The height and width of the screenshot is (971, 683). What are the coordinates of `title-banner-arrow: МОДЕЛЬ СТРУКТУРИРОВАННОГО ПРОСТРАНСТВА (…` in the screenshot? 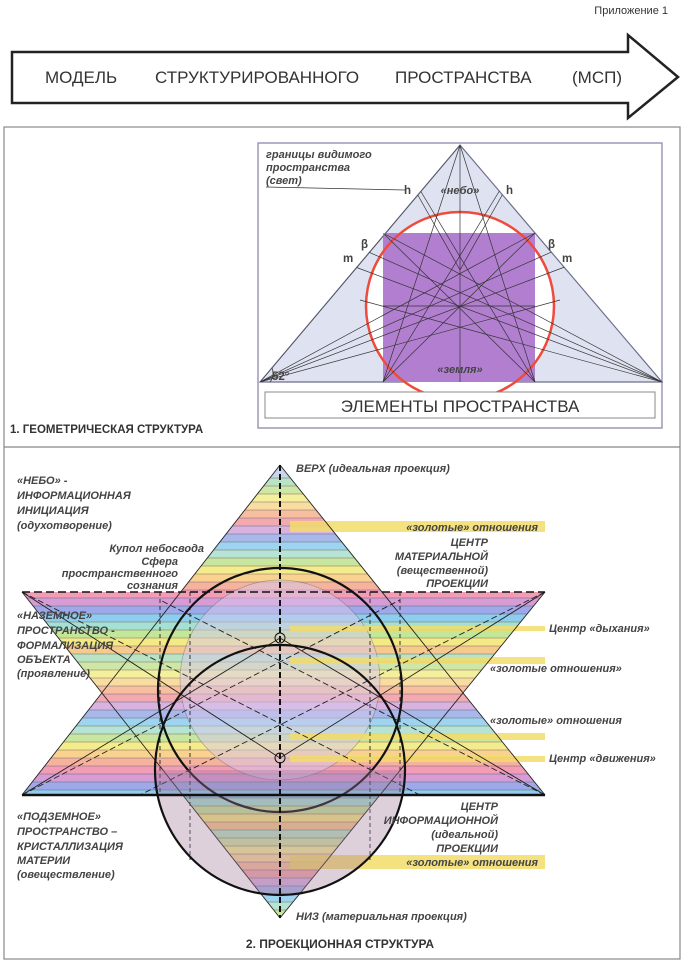 It's located at (345, 76).